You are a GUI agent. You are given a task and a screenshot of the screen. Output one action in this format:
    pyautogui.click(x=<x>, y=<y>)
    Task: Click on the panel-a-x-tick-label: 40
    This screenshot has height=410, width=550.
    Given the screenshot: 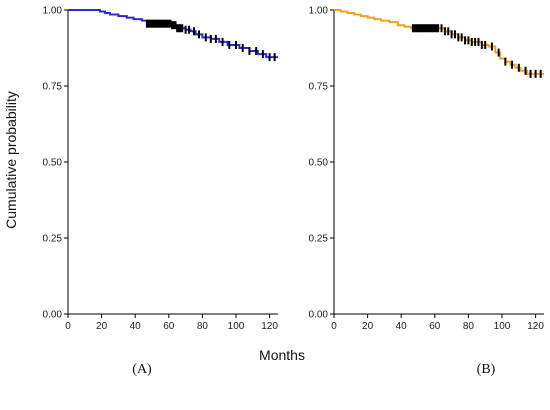 What is the action you would take?
    pyautogui.click(x=136, y=326)
    